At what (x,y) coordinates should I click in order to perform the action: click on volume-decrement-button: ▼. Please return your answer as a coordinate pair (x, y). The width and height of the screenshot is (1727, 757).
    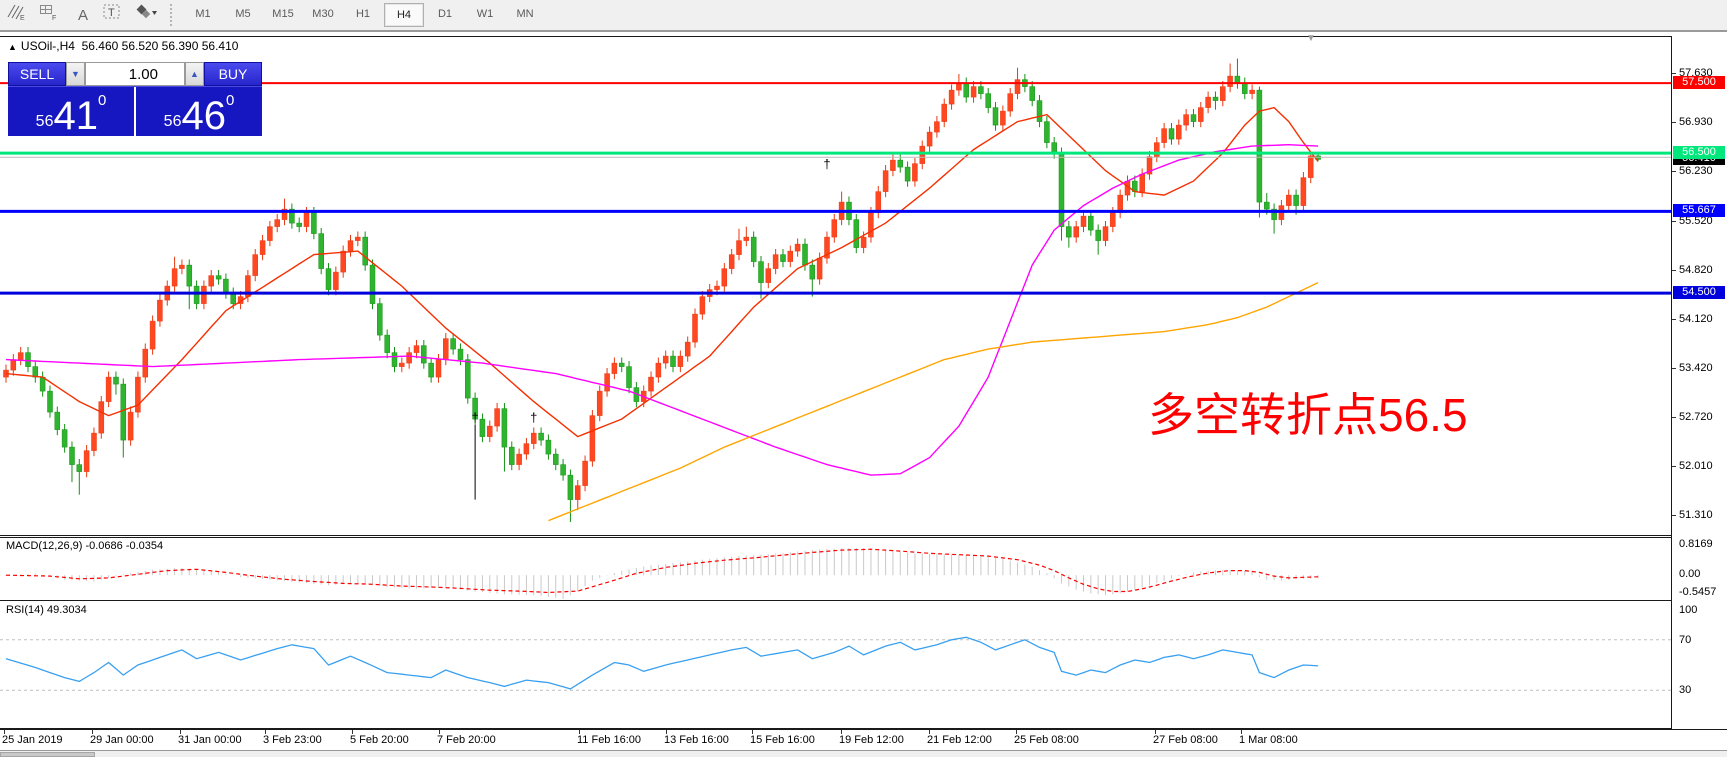
    Looking at the image, I should click on (75, 74).